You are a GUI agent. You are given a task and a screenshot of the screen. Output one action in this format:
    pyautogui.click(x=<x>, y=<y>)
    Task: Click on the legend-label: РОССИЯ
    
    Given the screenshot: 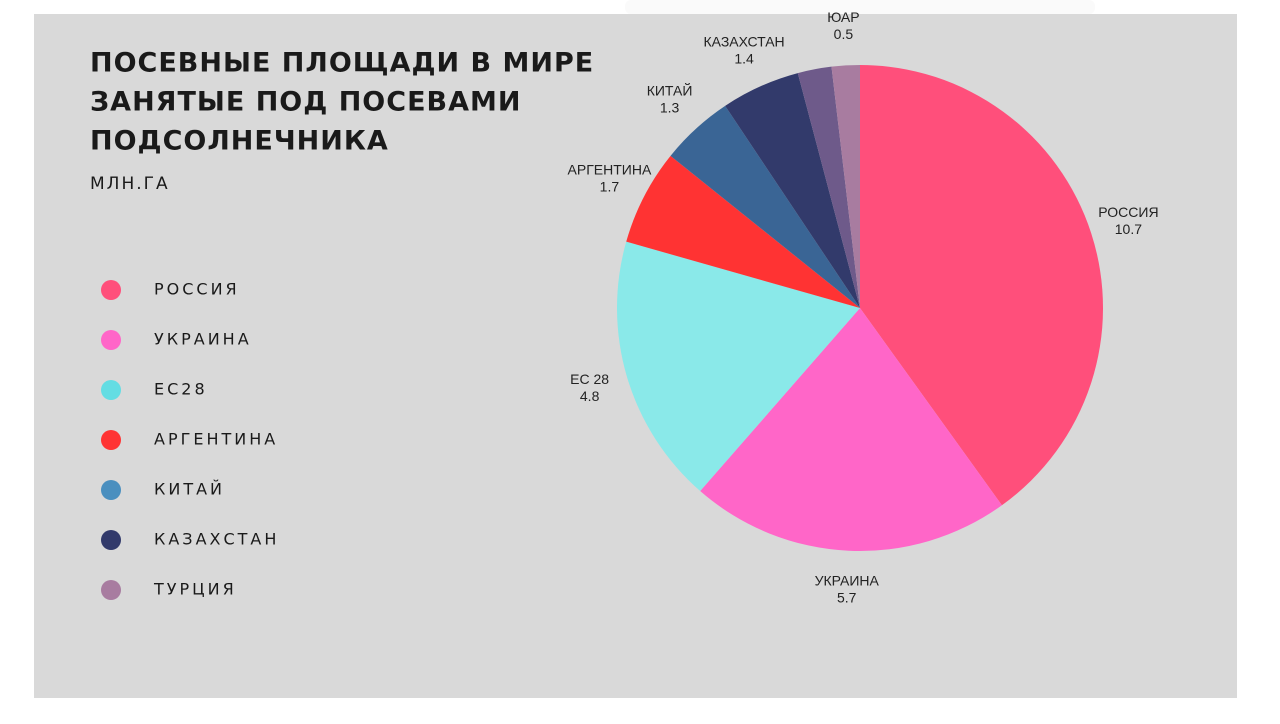 What is the action you would take?
    pyautogui.click(x=197, y=289)
    